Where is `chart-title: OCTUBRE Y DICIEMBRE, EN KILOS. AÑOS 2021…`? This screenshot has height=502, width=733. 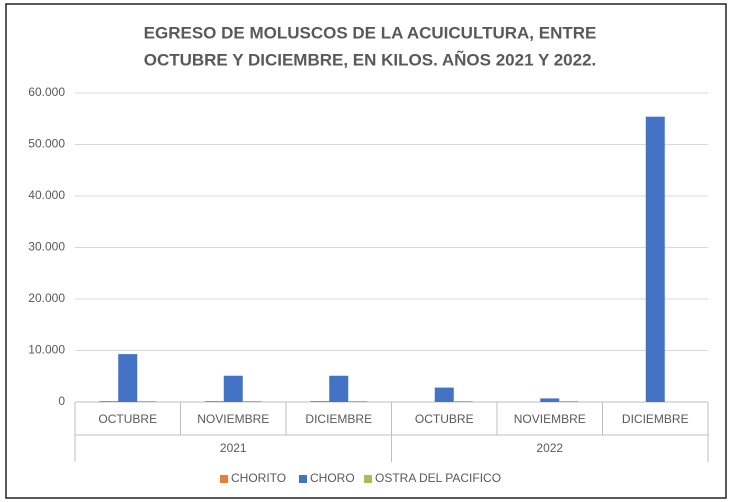 chart-title: OCTUBRE Y DICIEMBRE, EN KILOS. AÑOS 2021… is located at coordinates (370, 59).